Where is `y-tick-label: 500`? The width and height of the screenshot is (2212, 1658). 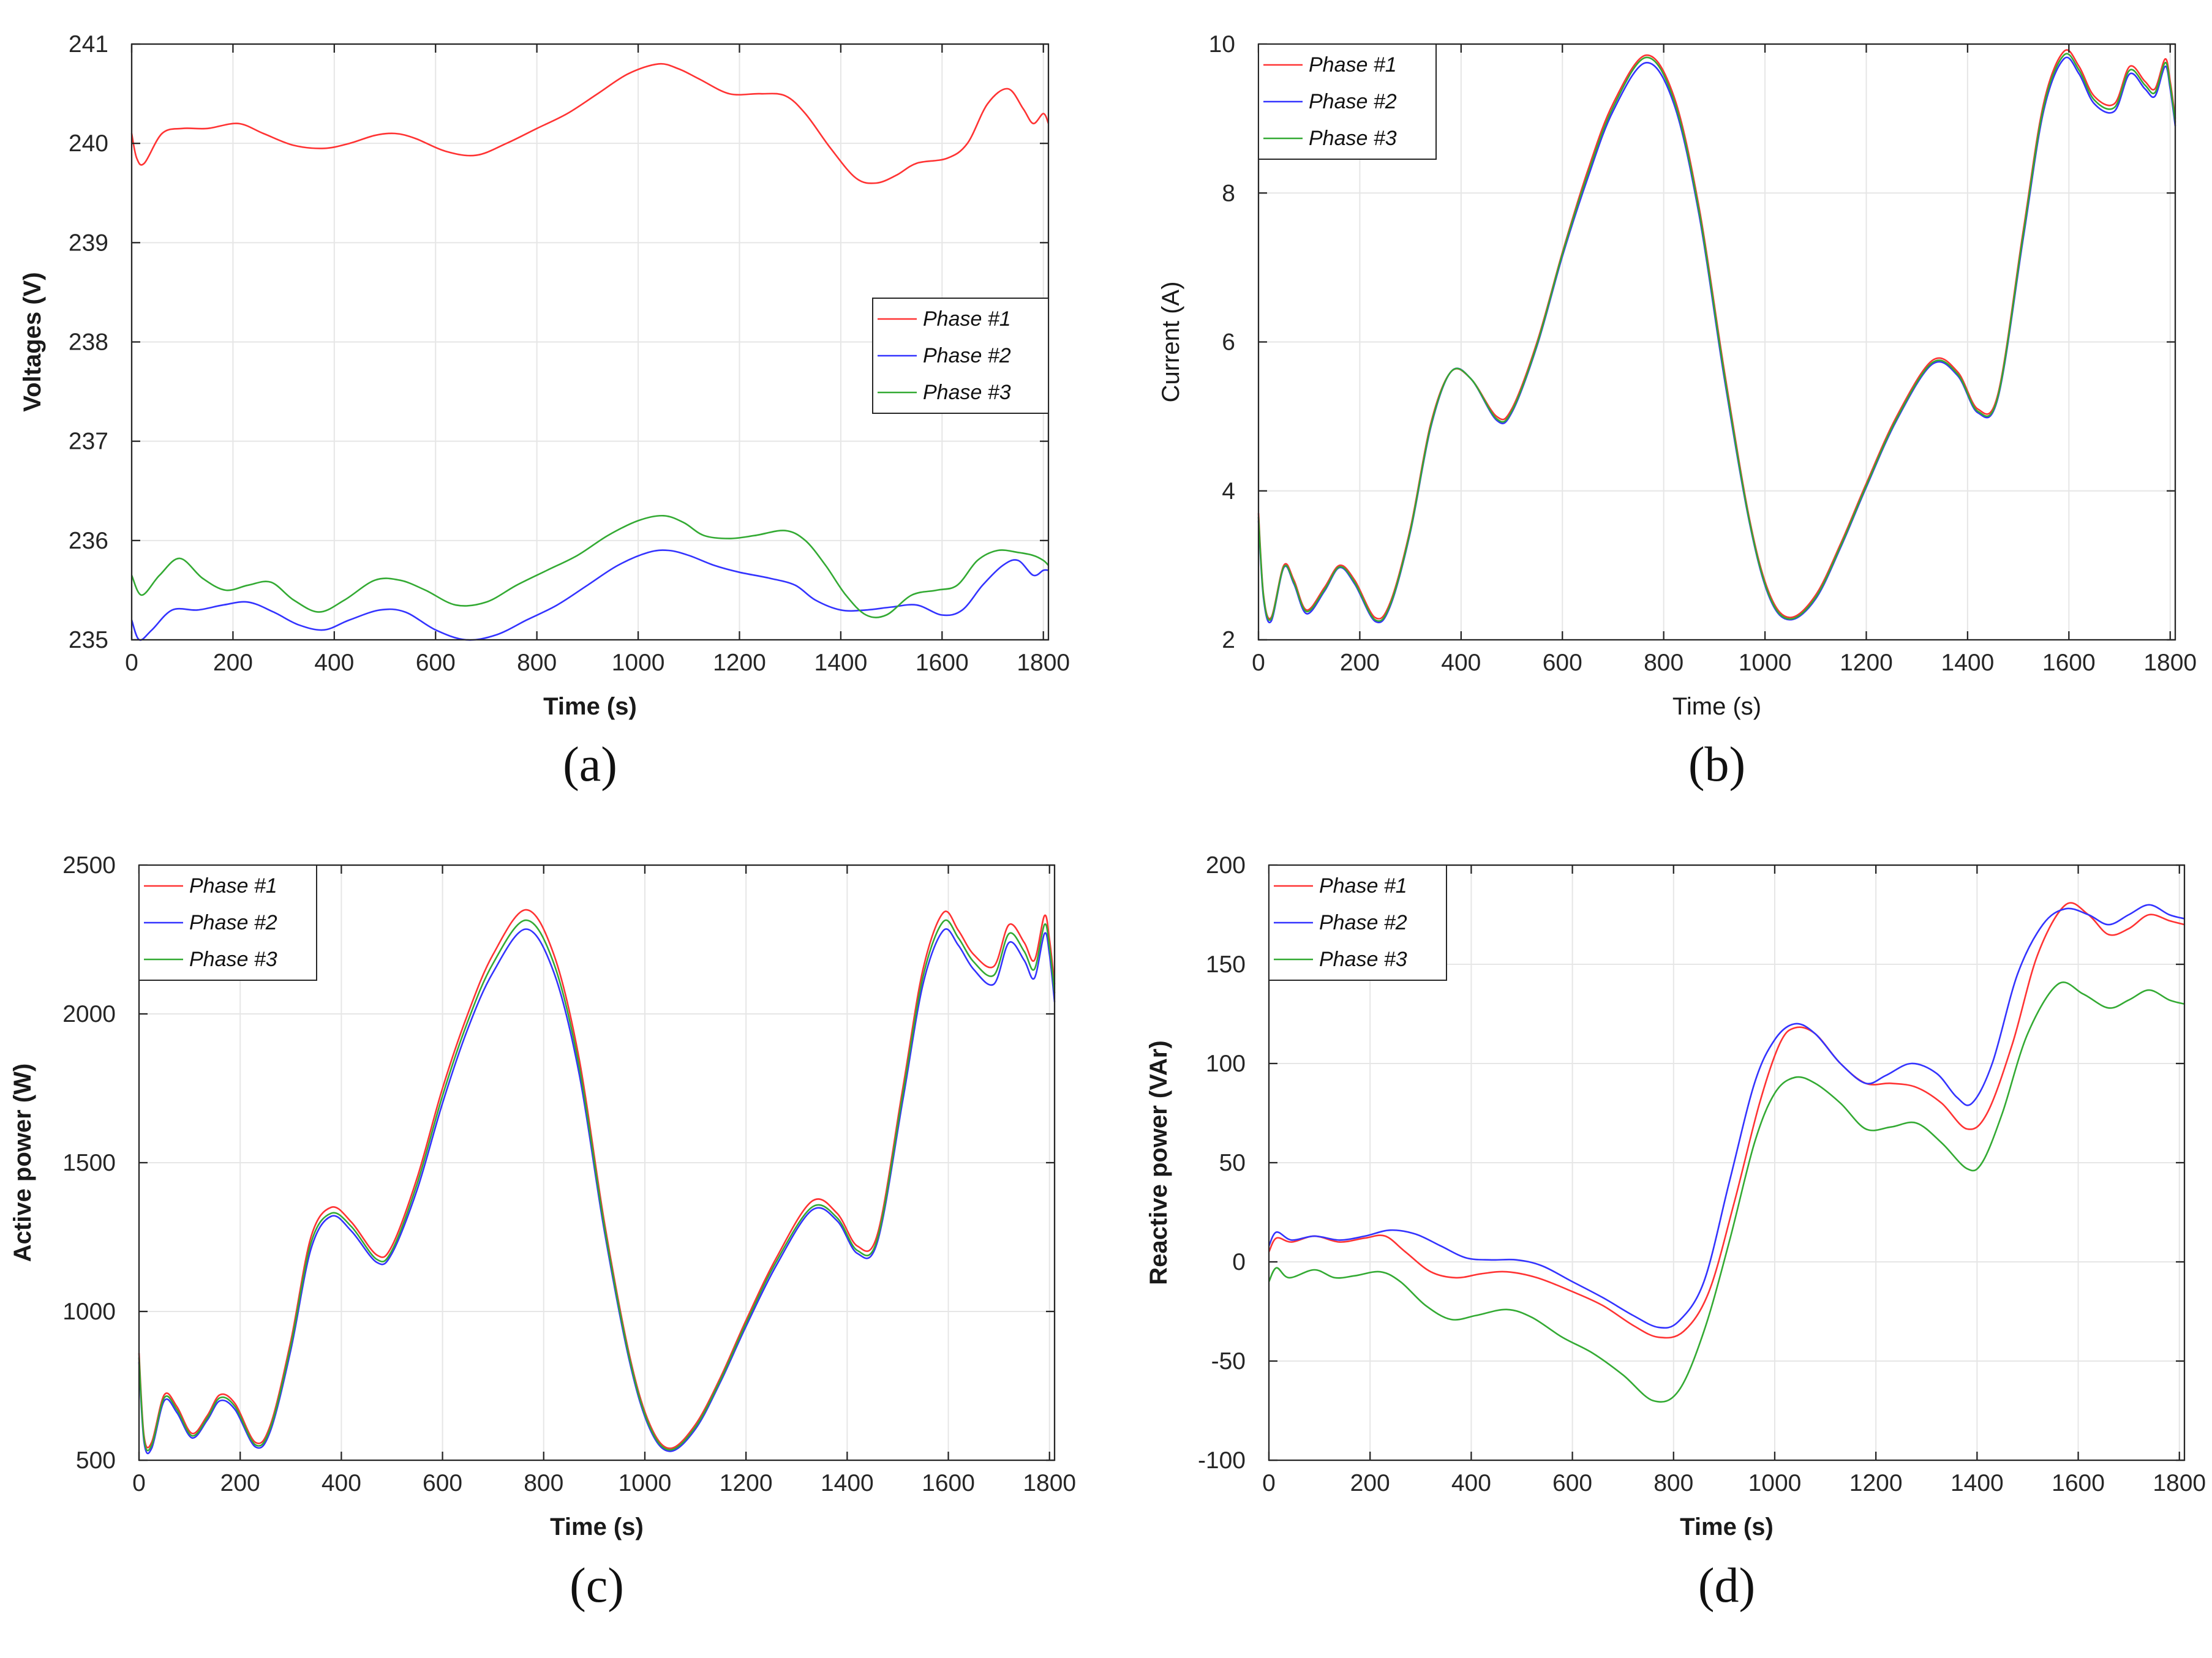 y-tick-label: 500 is located at coordinates (96, 1460).